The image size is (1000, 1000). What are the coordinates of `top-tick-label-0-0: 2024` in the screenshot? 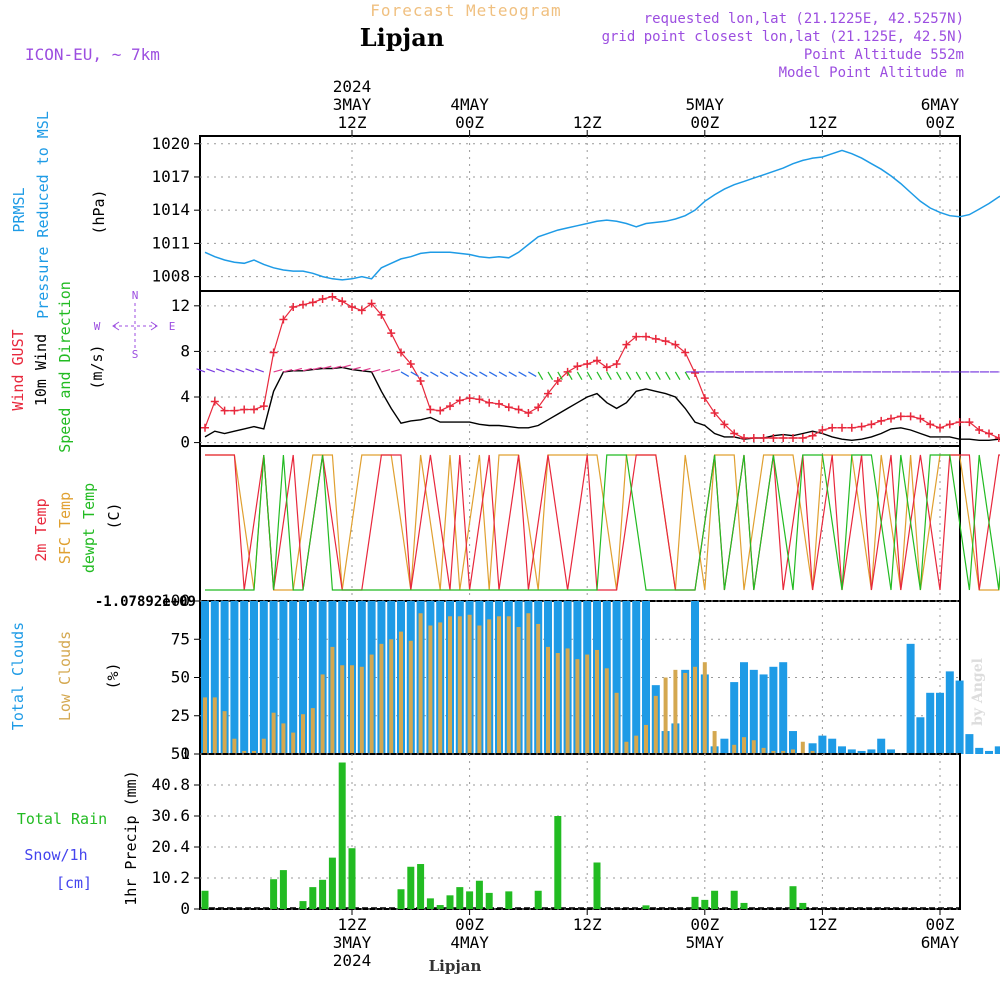 It's located at (352, 86).